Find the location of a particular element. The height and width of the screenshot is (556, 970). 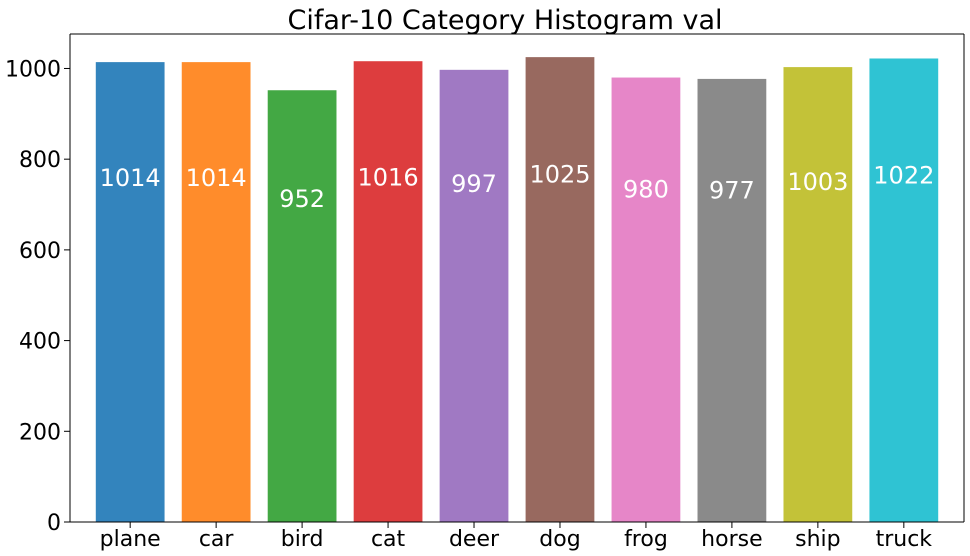

x-tick-label-plane: plane is located at coordinates (130, 539).